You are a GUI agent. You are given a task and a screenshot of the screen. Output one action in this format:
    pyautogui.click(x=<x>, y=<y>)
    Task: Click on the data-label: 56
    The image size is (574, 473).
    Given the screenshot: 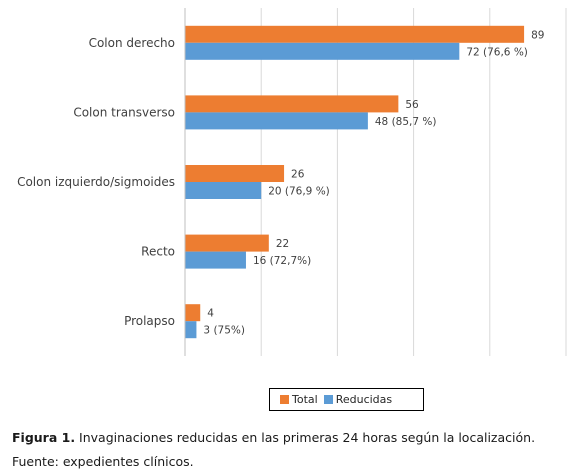 What is the action you would take?
    pyautogui.click(x=412, y=105)
    